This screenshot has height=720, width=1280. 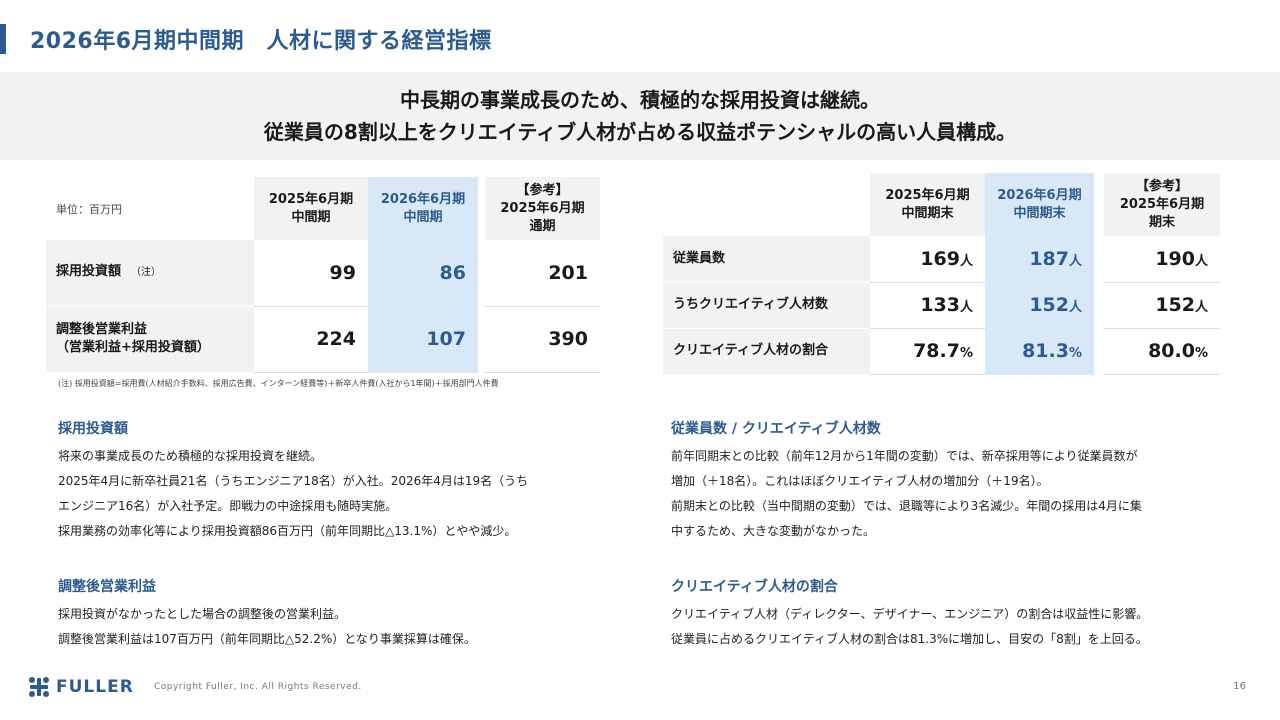 I want to click on row-label-adjusted-profit: 調整後営業利益 （営業利益+採用投資額）, so click(x=150, y=339).